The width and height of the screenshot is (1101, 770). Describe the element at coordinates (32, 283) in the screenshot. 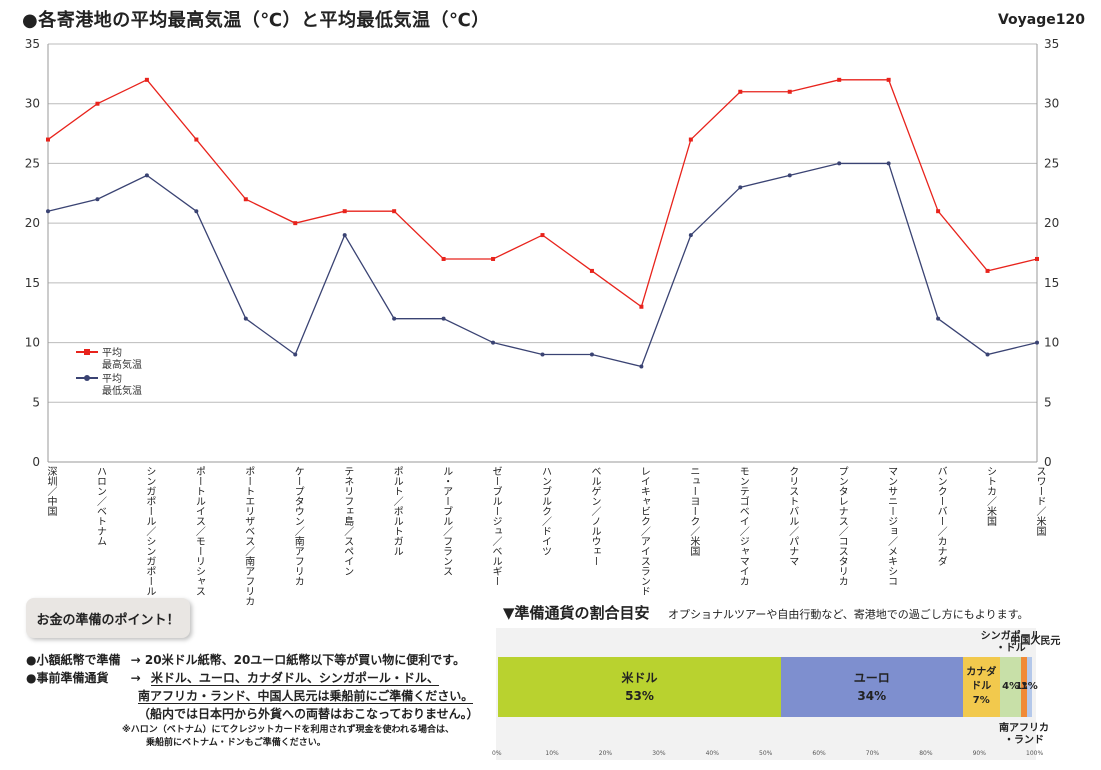

I see `ytick-left-15: 15` at that location.